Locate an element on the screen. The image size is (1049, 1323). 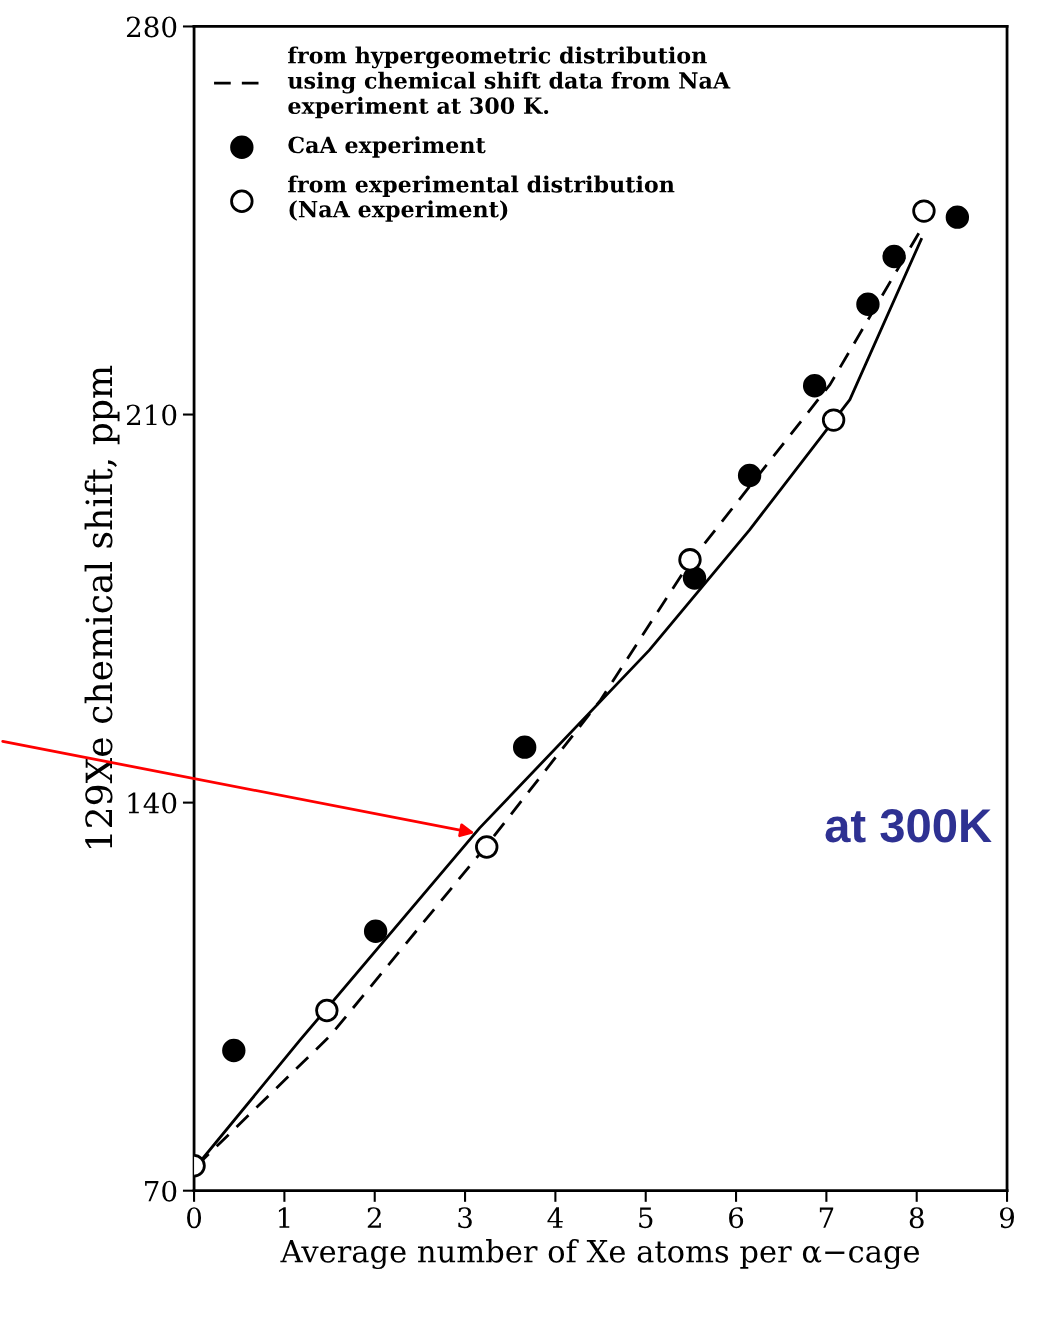
x-tick-label: 8 is located at coordinates (916, 1218).